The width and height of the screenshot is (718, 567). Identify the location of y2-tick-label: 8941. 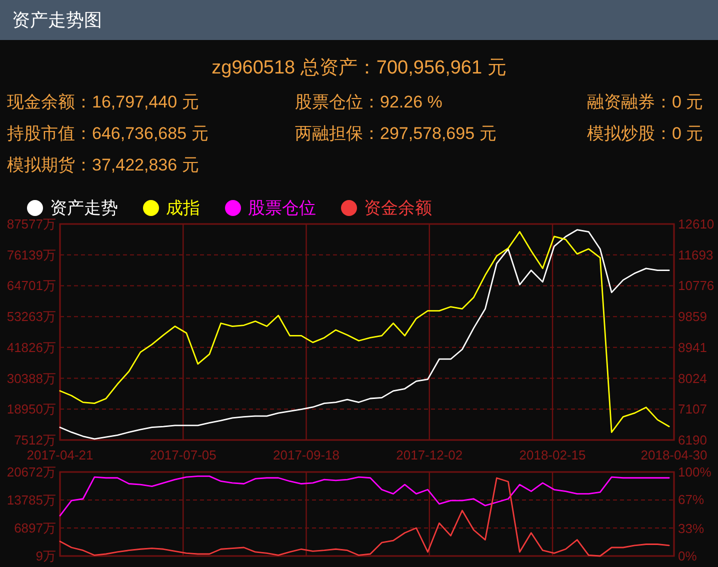
(692, 347).